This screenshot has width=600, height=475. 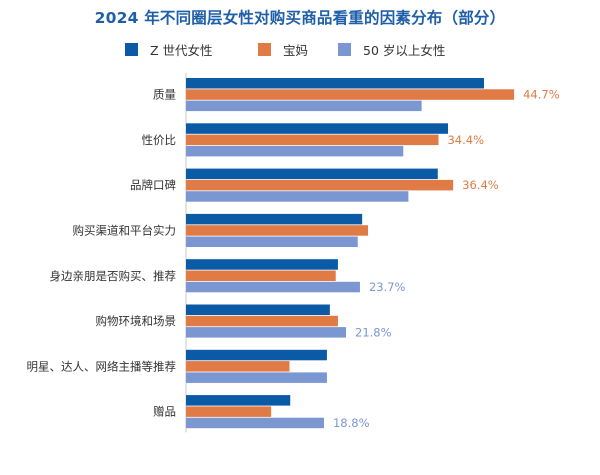 I want to click on legend-swatch-mothers, so click(x=264, y=49).